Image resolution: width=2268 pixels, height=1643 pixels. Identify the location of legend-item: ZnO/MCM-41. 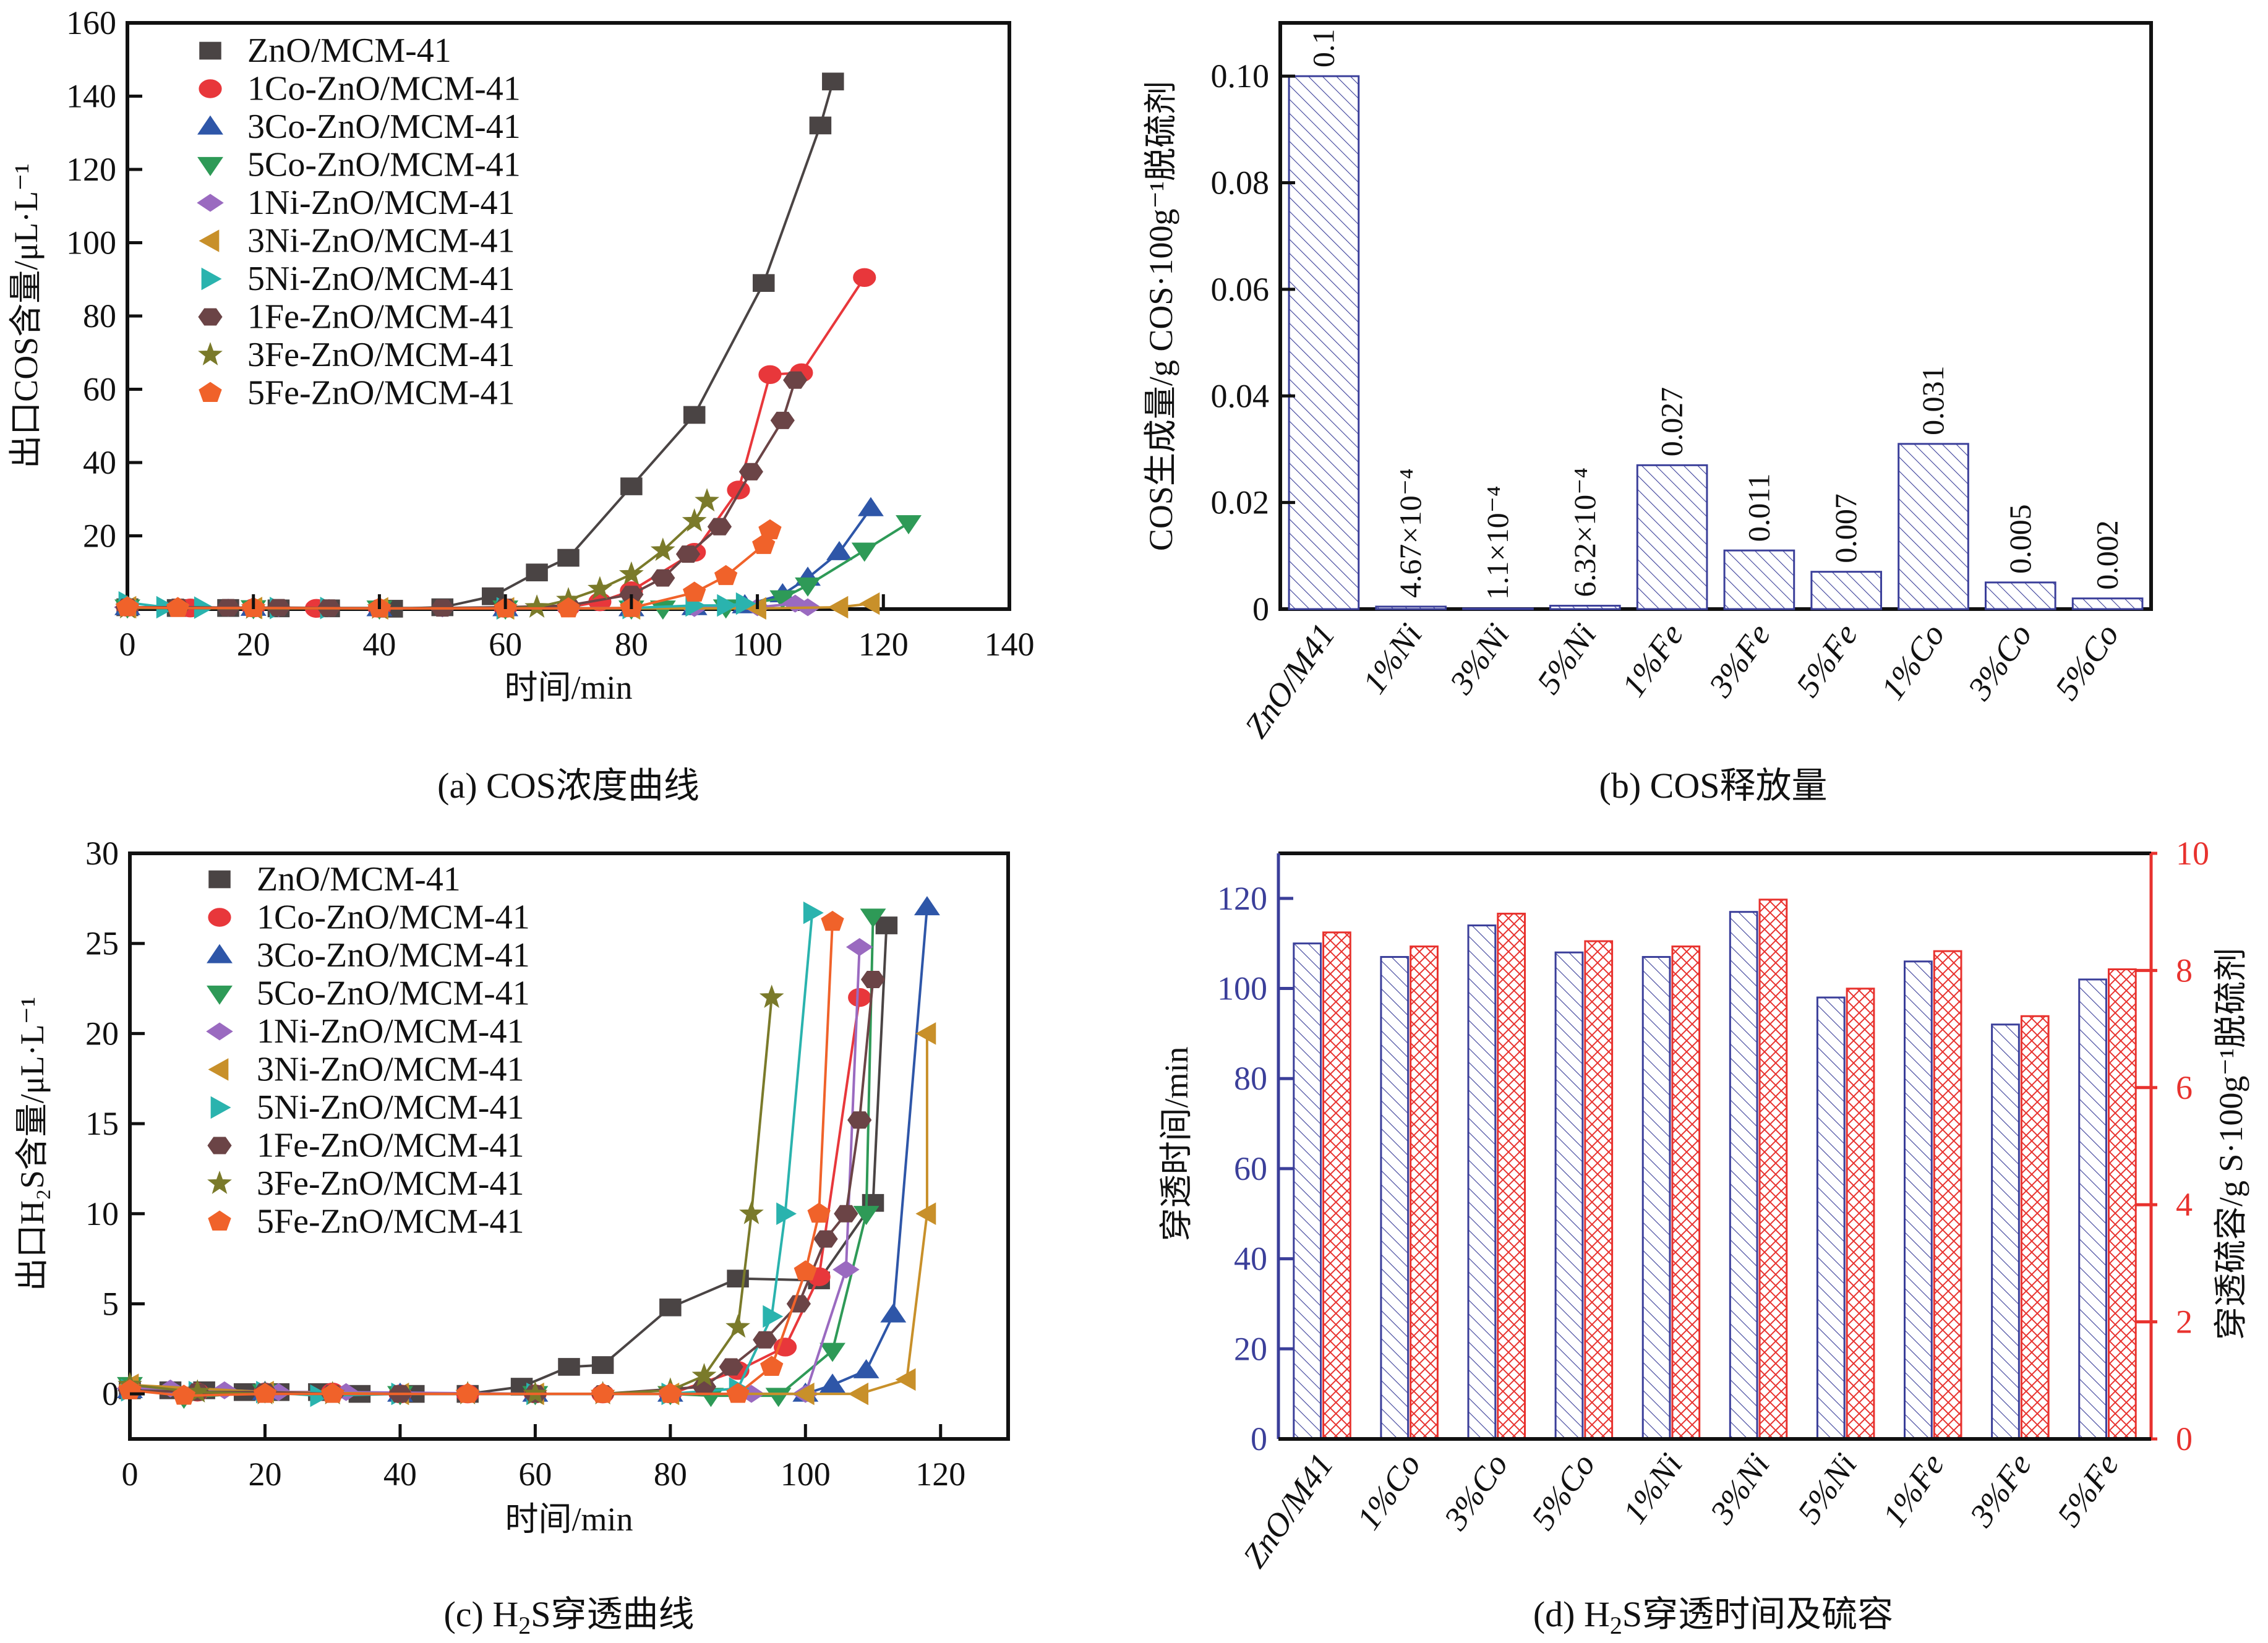
(325, 51).